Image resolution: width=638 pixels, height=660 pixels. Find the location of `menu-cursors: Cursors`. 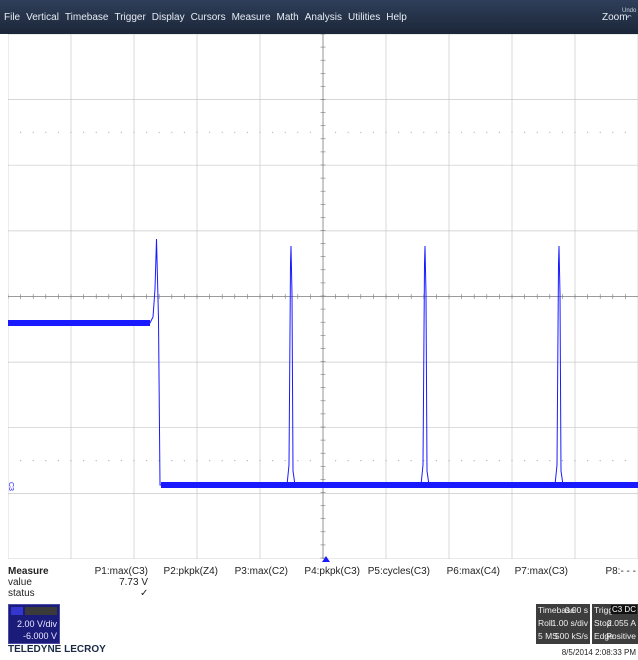

menu-cursors: Cursors is located at coordinates (208, 17).